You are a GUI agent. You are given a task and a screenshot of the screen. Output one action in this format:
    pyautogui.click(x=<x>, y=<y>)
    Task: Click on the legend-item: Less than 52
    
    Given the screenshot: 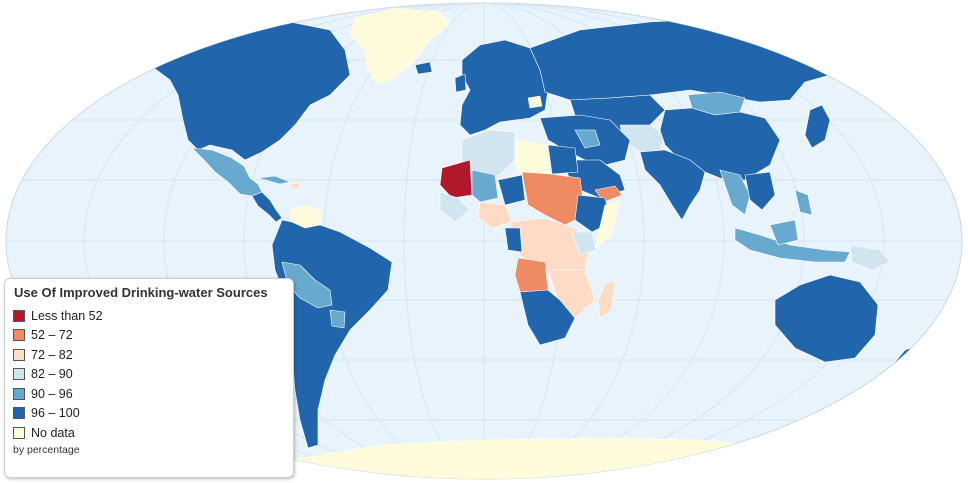 What is the action you would take?
    pyautogui.click(x=149, y=316)
    